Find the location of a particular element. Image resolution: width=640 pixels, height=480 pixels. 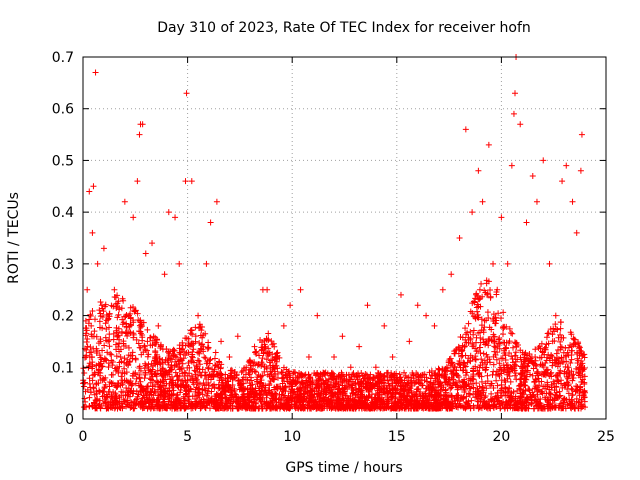

x-axis-label: GPS time / hours is located at coordinates (343, 468).